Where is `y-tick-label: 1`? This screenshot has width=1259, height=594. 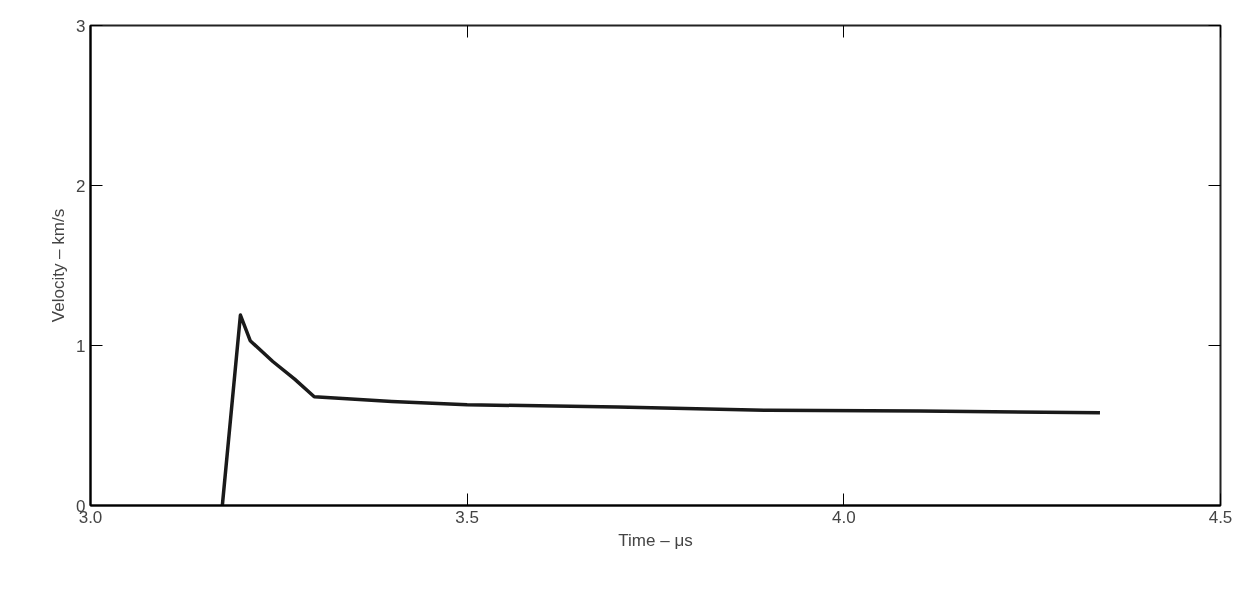 y-tick-label: 1 is located at coordinates (81, 346).